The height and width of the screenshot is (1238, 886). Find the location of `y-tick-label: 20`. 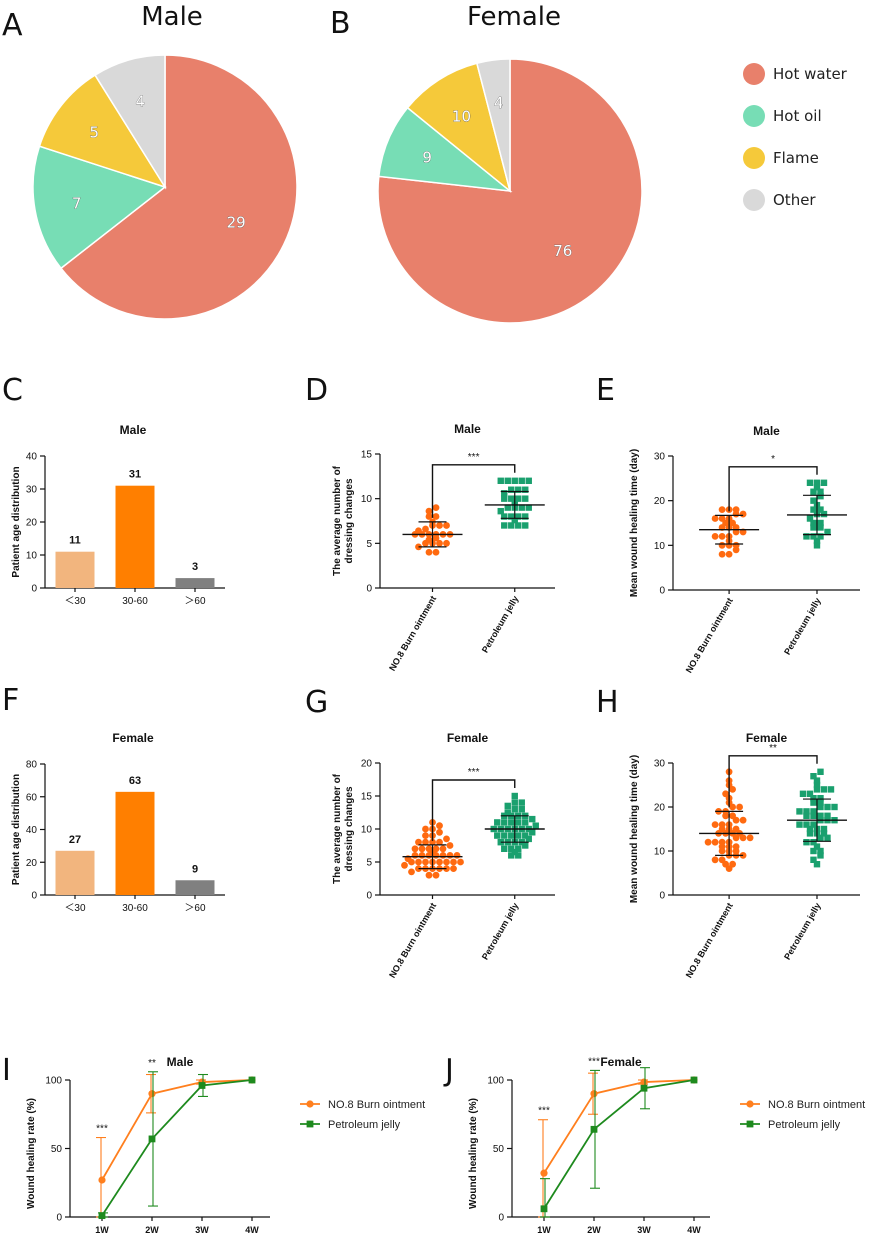

y-tick-label: 20 is located at coordinates (32, 863).